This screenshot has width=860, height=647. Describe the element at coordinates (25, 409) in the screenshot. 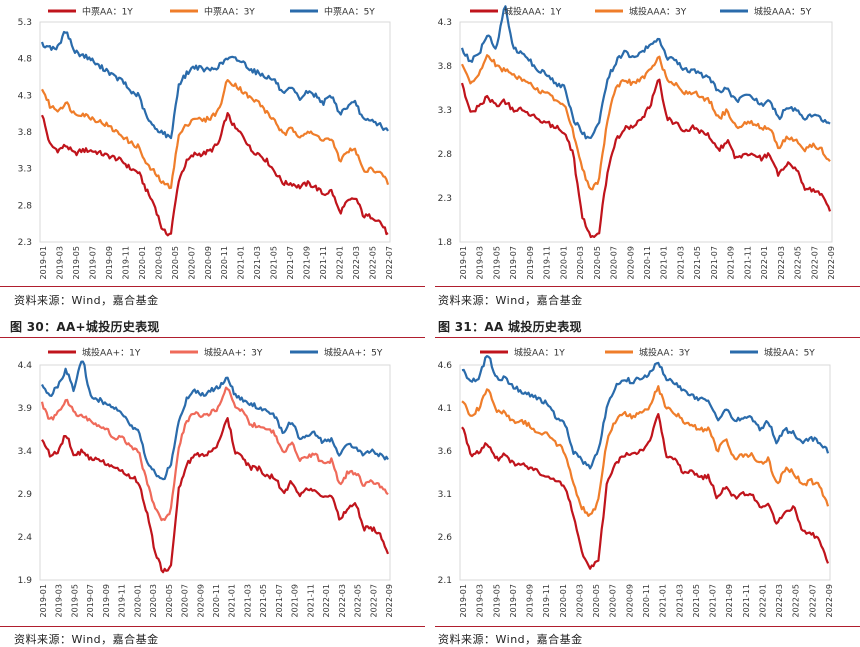

I see `y-tick-label: 3.9` at that location.